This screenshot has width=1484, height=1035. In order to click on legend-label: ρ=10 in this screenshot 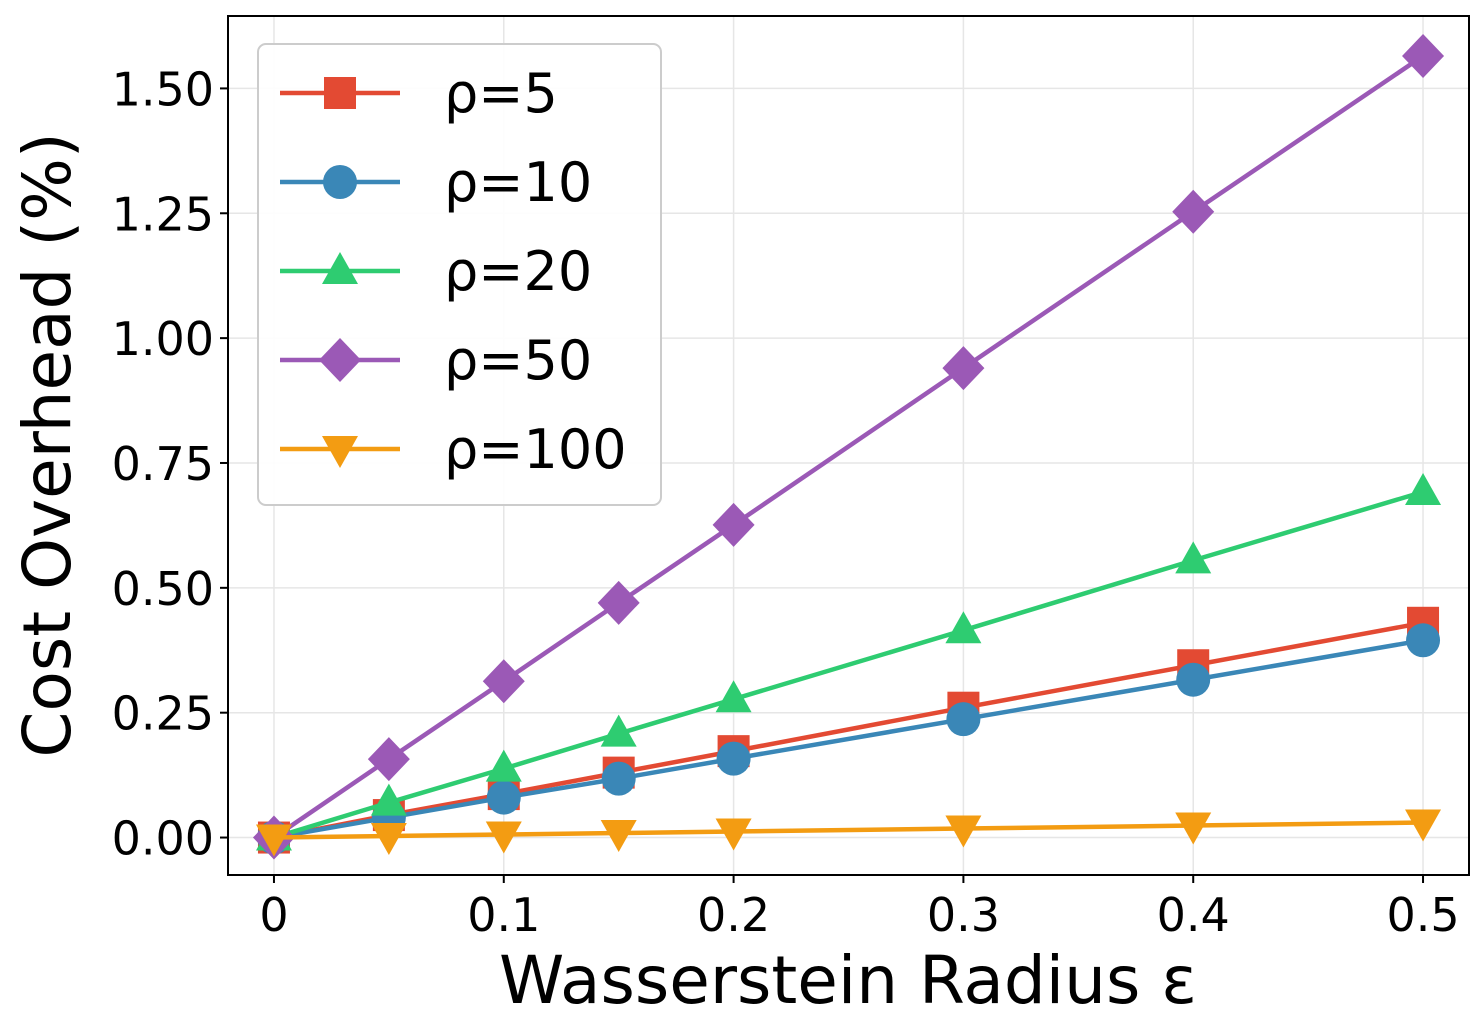, I will do `click(518, 182)`.